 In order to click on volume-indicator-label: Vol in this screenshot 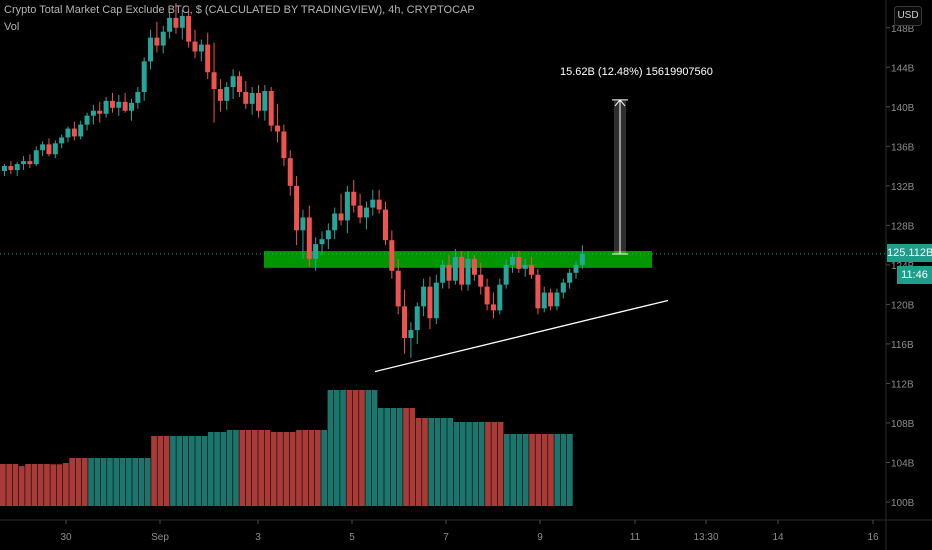, I will do `click(12, 27)`.